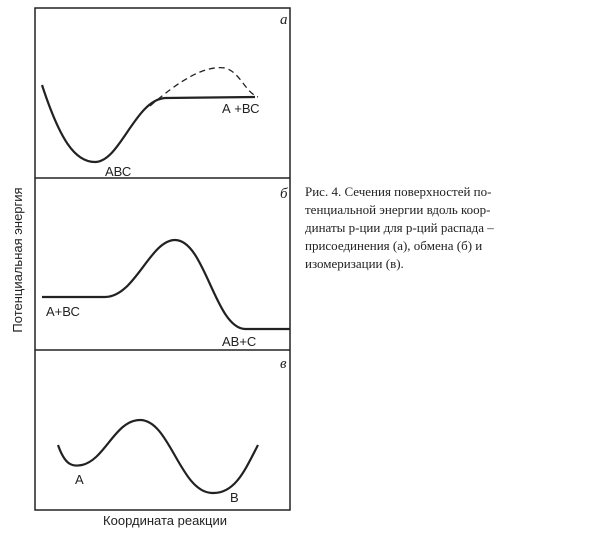 The height and width of the screenshot is (537, 613). What do you see at coordinates (399, 227) in the screenshot?
I see `caption-line: динаты р-ции для р-ций распада –` at bounding box center [399, 227].